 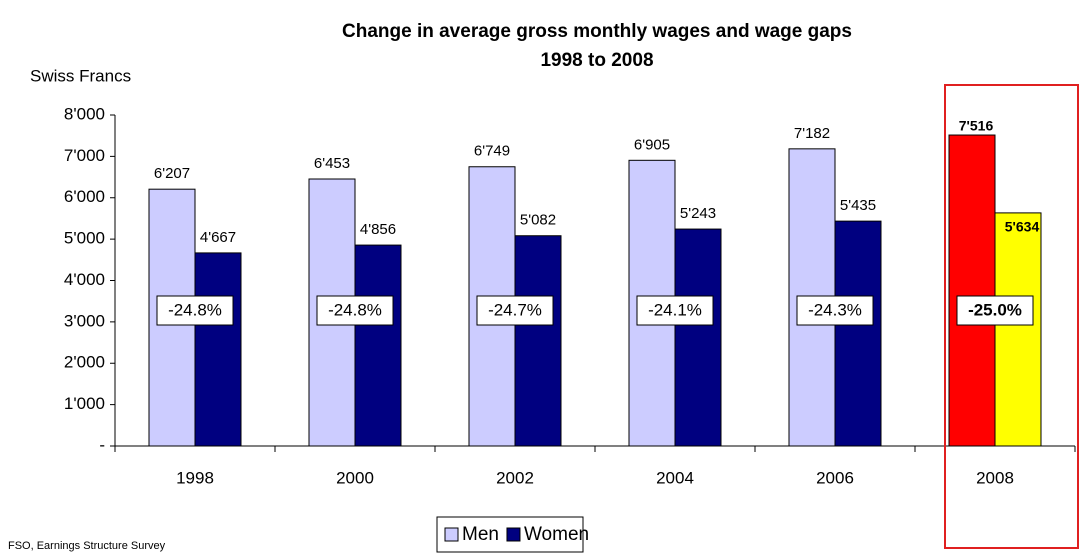 I want to click on y-tick-label: 7'000, so click(x=84, y=155).